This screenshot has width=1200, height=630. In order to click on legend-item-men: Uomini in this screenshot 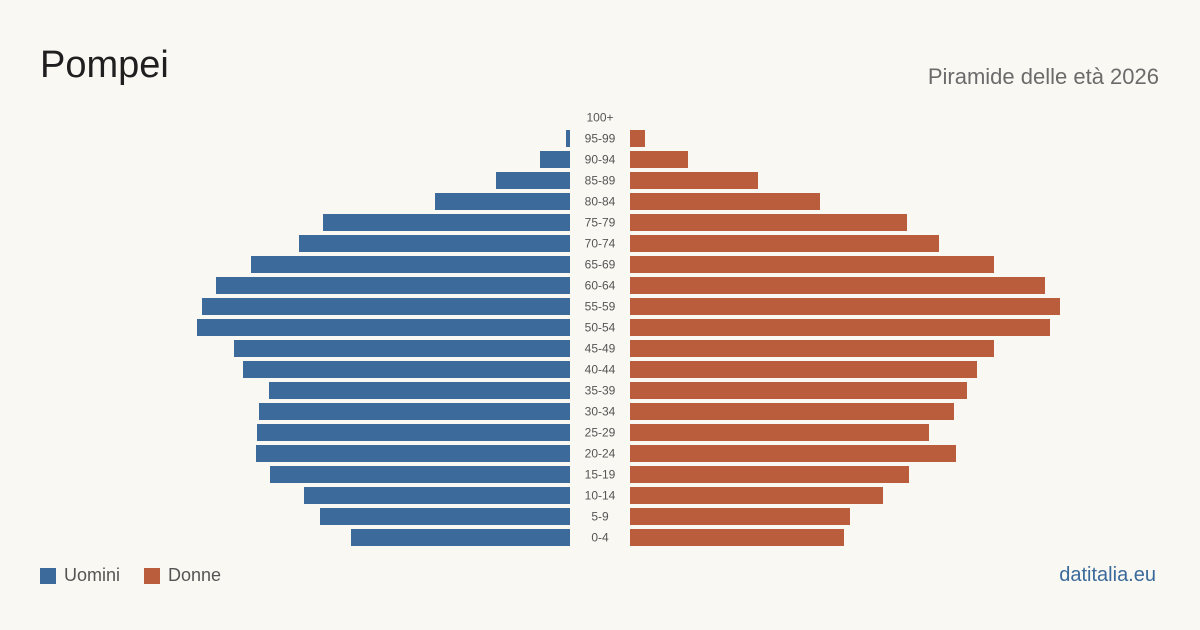, I will do `click(80, 575)`.